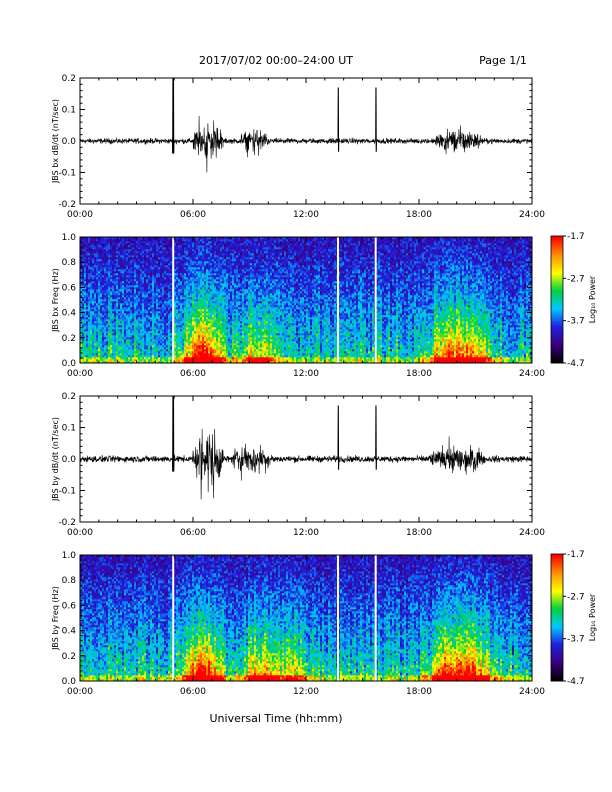 The width and height of the screenshot is (612, 792). Describe the element at coordinates (55, 618) in the screenshot. I see `y-axis-label: JBS by Freq (Hz)` at that location.